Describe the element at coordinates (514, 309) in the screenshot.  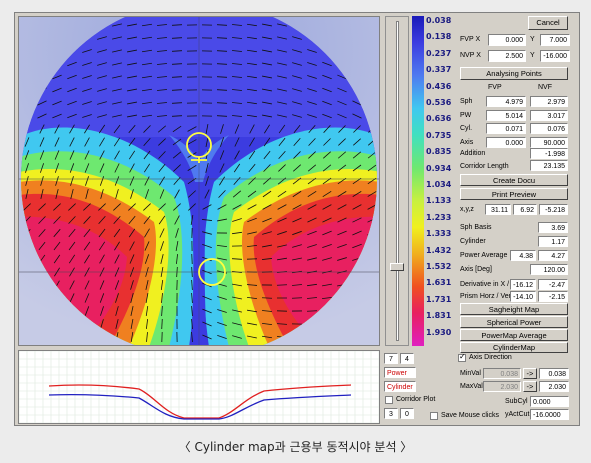
I see `sagheight-map-button: Sagheight Map` at that location.